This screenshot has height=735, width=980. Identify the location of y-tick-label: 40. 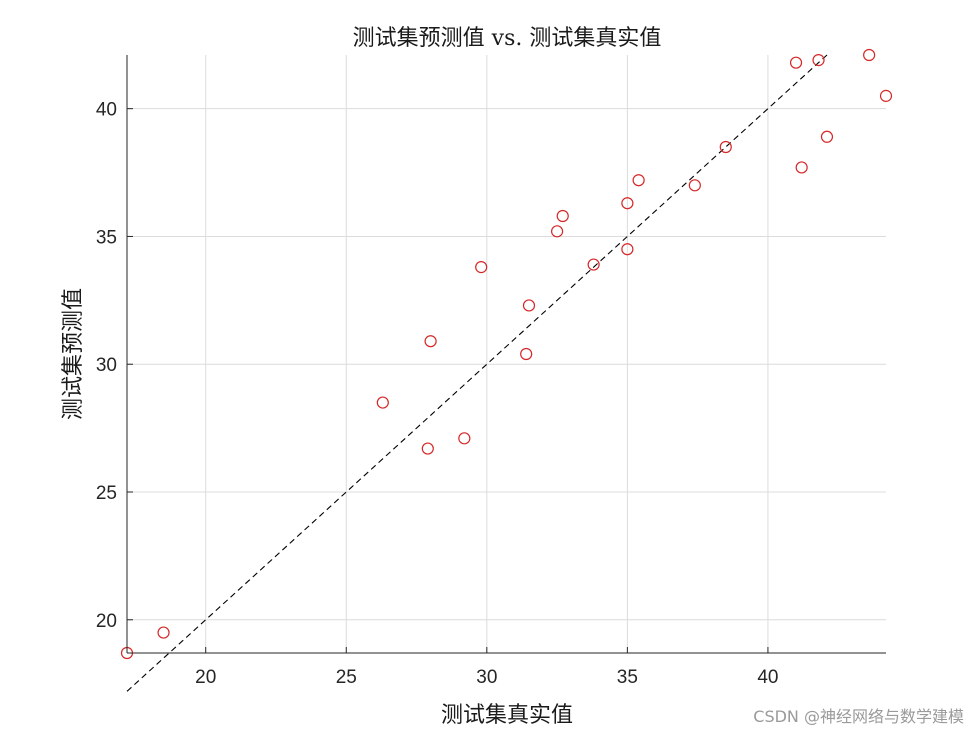
(106, 110).